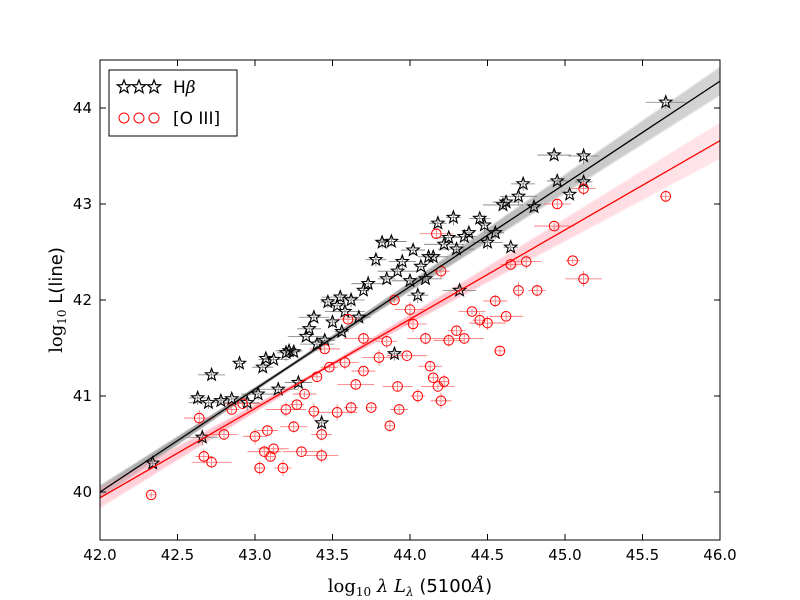 Image resolution: width=800 pixels, height=600 pixels. I want to click on y-tick-label: 43, so click(82, 204).